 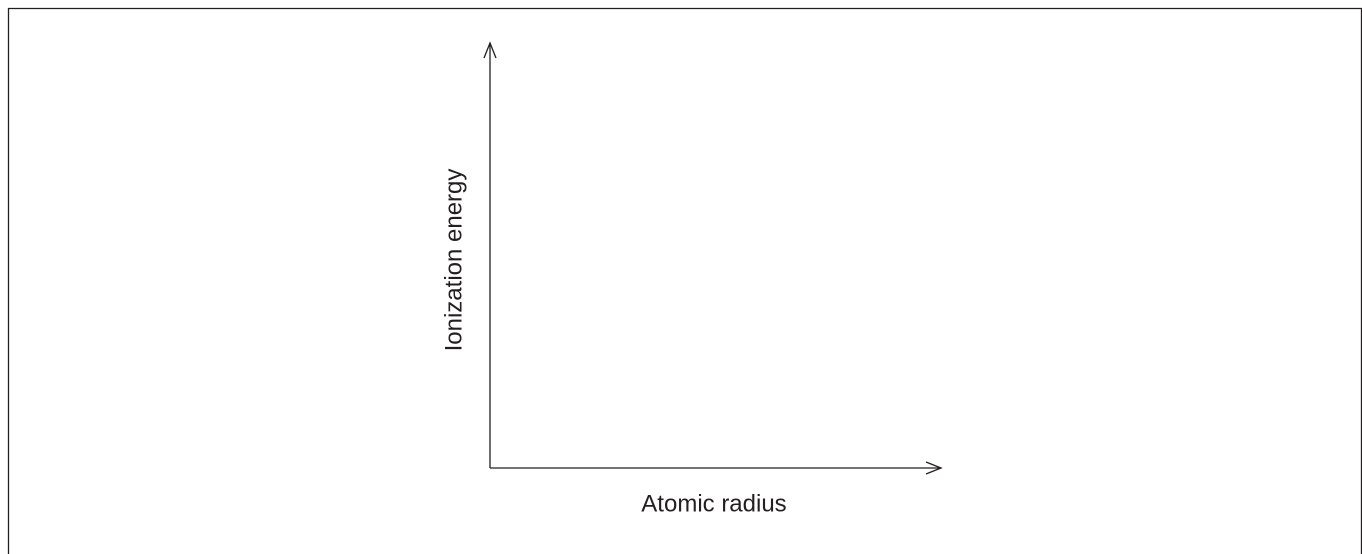 I want to click on x-axis-arrow, so click(x=934, y=468).